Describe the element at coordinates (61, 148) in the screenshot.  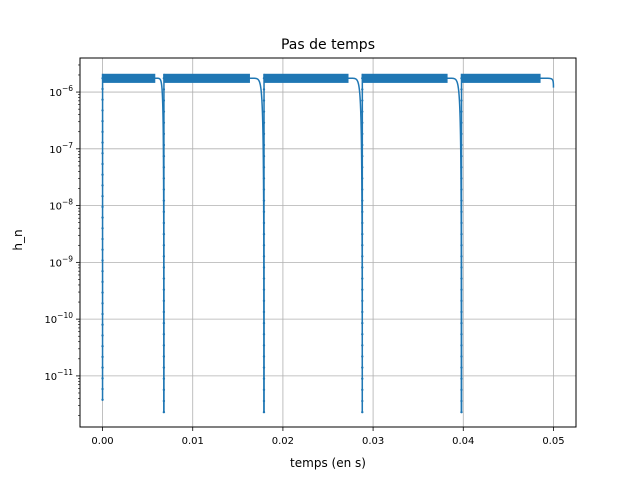
I see `y-tick-label: 10⁻⁷` at that location.